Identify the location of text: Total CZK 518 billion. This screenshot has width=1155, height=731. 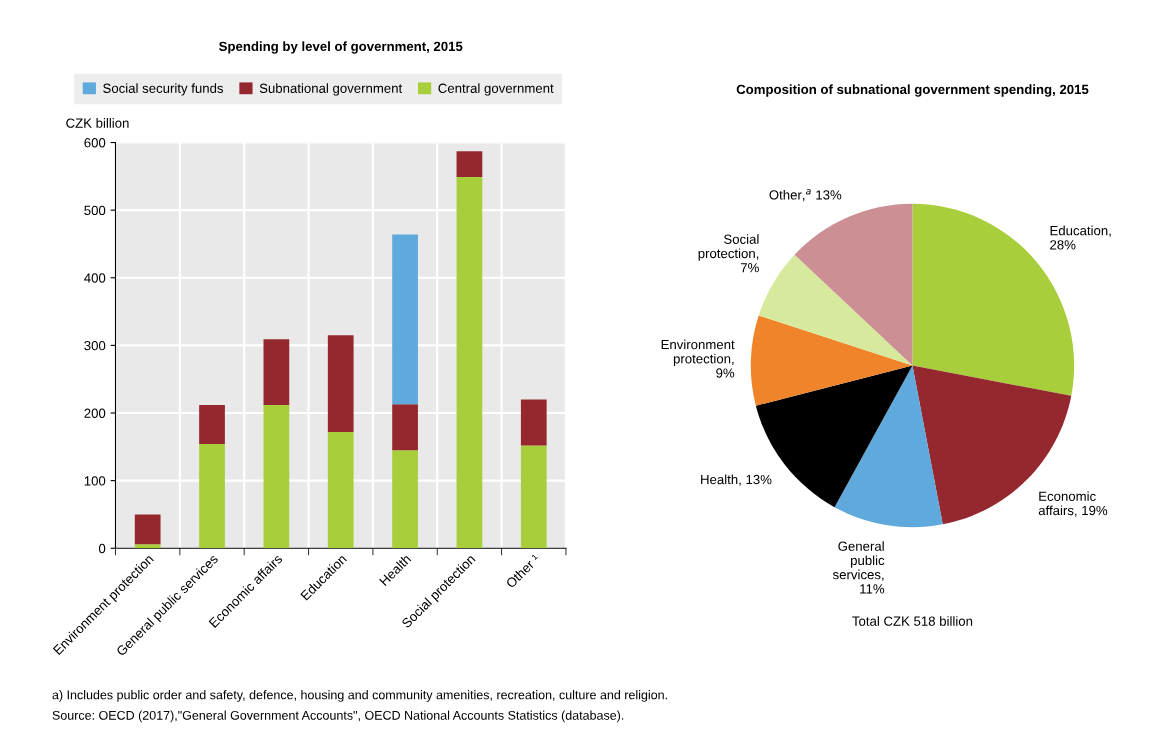
(912, 621).